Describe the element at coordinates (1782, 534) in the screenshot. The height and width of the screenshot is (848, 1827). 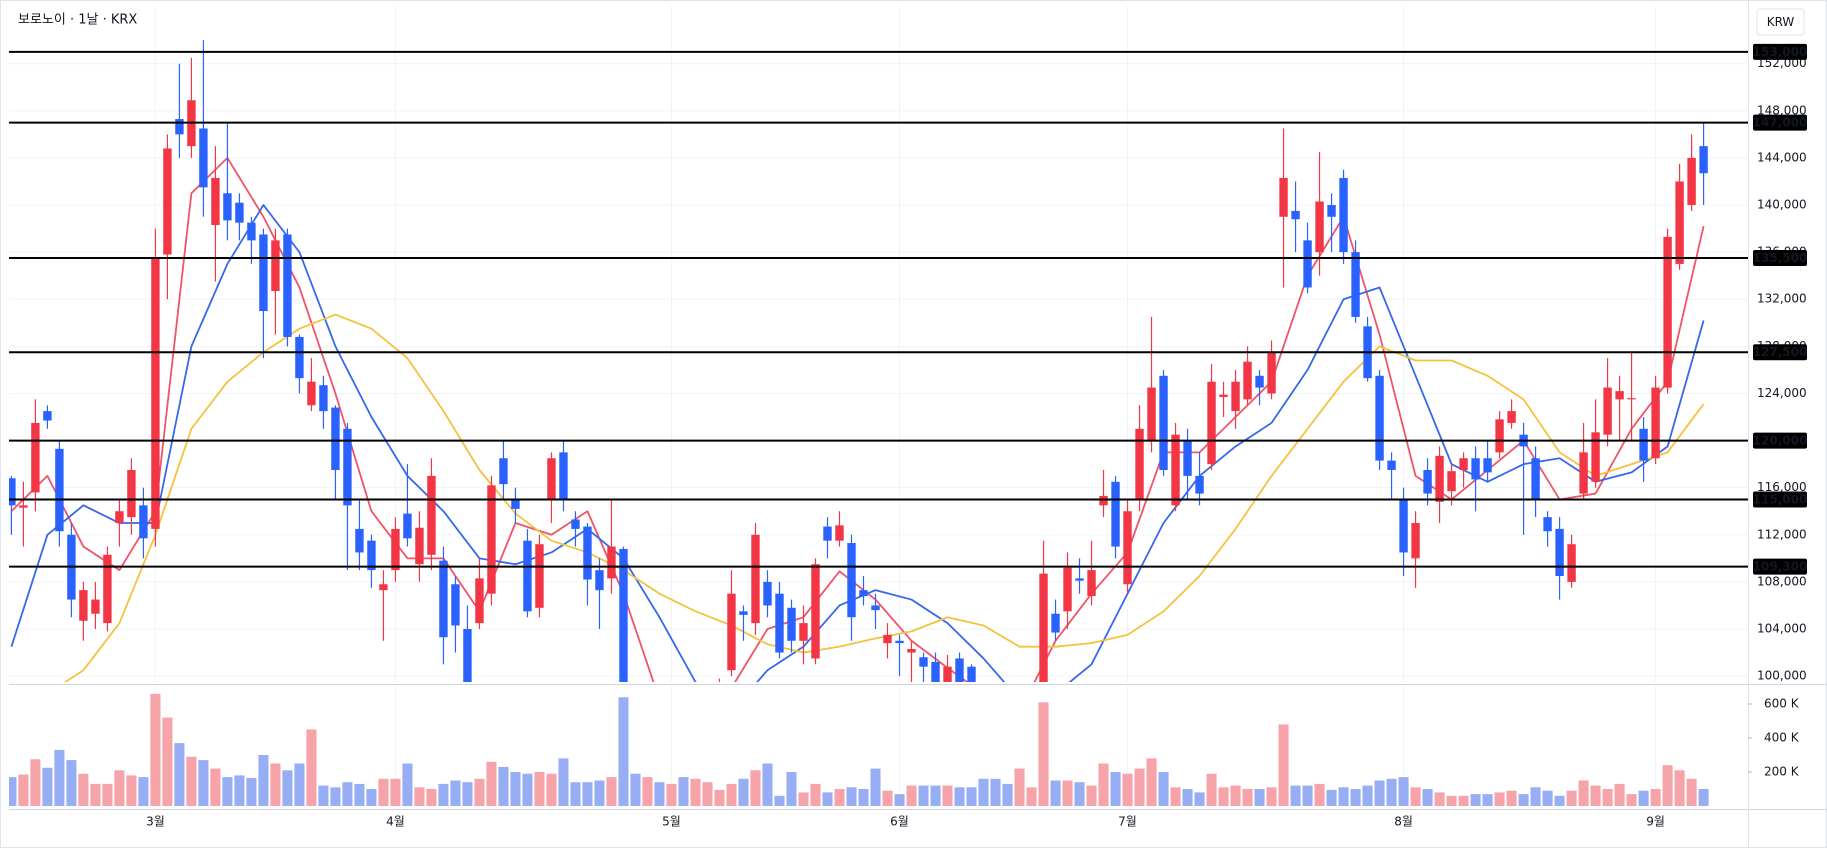
I see `y-tick-label: 112,000` at that location.